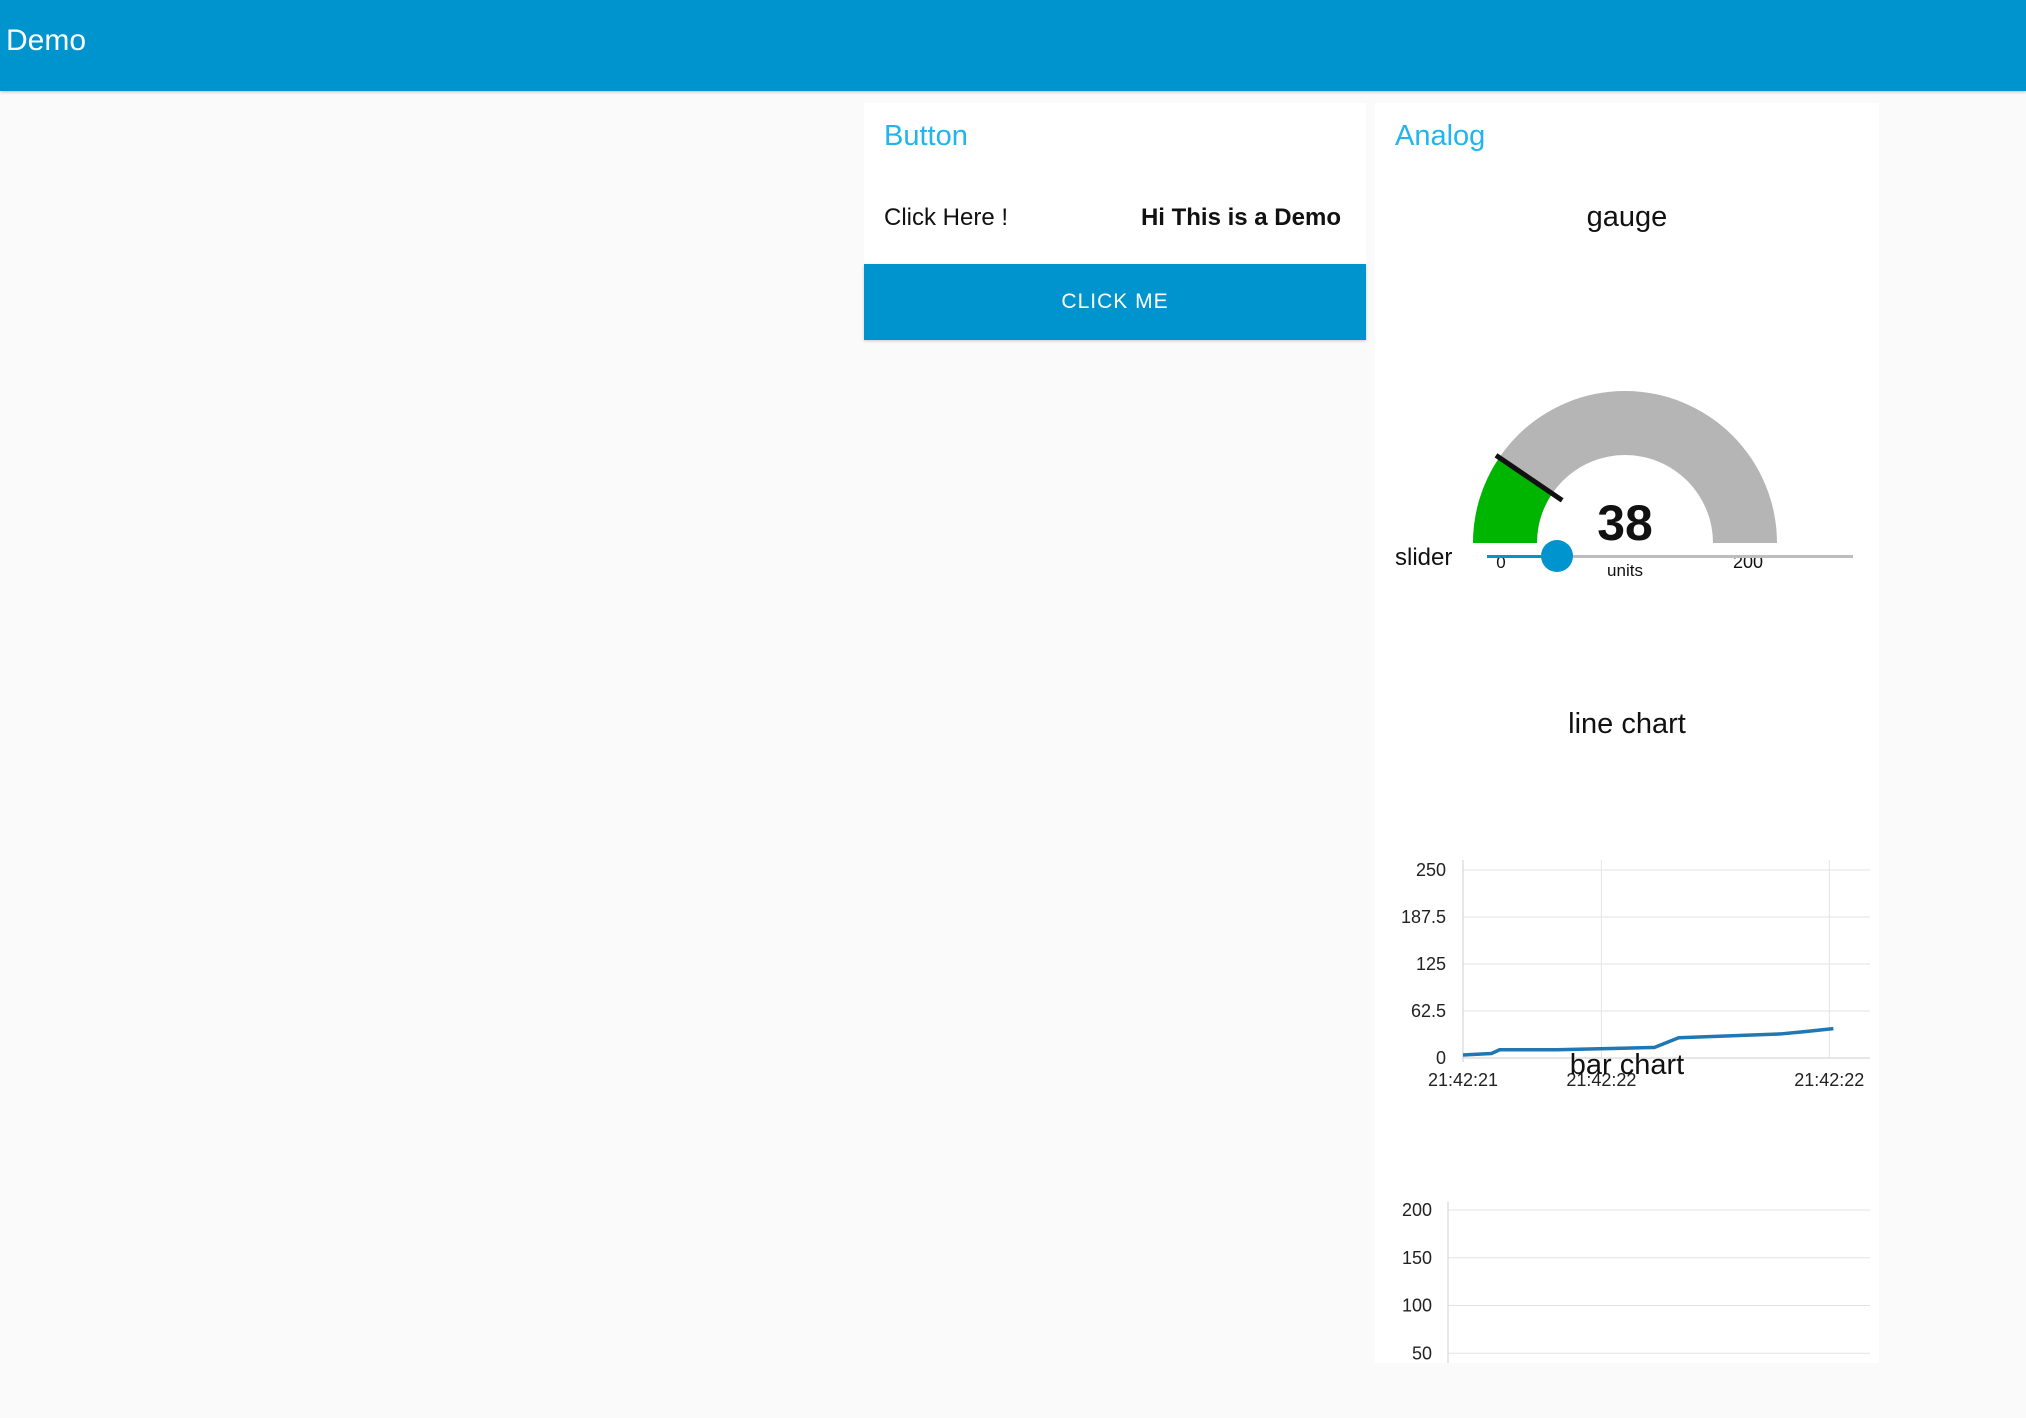  What do you see at coordinates (1417, 1210) in the screenshot?
I see `bar-chart-y-tick: 200` at bounding box center [1417, 1210].